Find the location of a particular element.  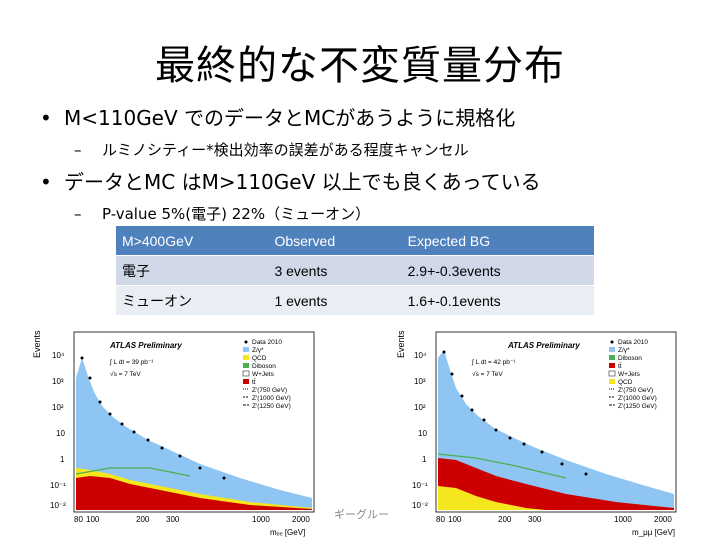

sub-bullet-2: – P-value 5%(電子) 22%（ミューオン） is located at coordinates (222, 214).